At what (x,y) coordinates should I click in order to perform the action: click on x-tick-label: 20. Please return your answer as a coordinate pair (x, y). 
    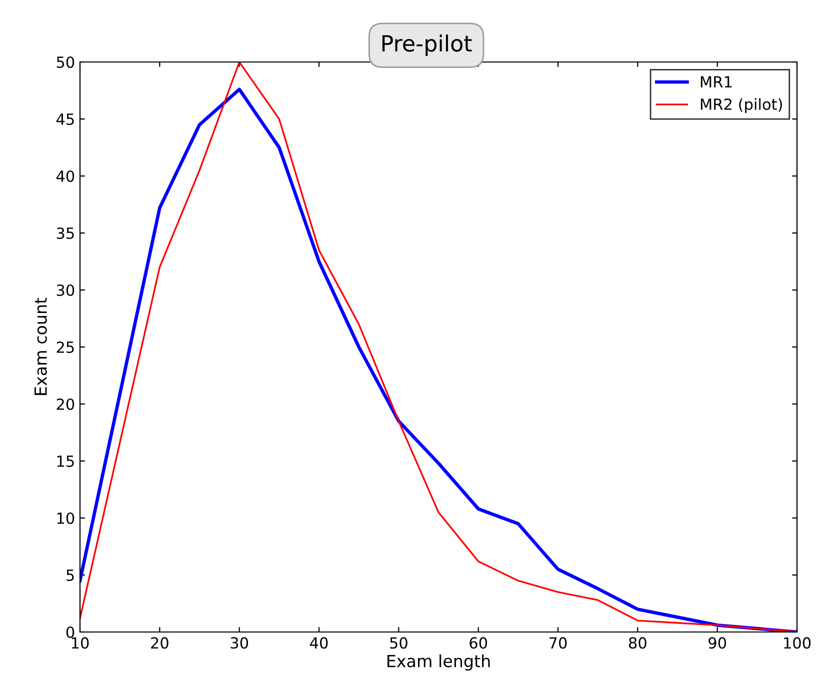
    Looking at the image, I should click on (159, 643).